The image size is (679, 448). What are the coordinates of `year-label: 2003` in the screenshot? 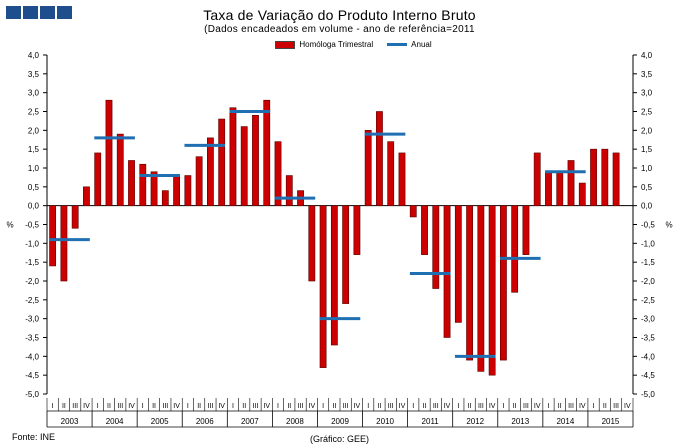 It's located at (70, 421).